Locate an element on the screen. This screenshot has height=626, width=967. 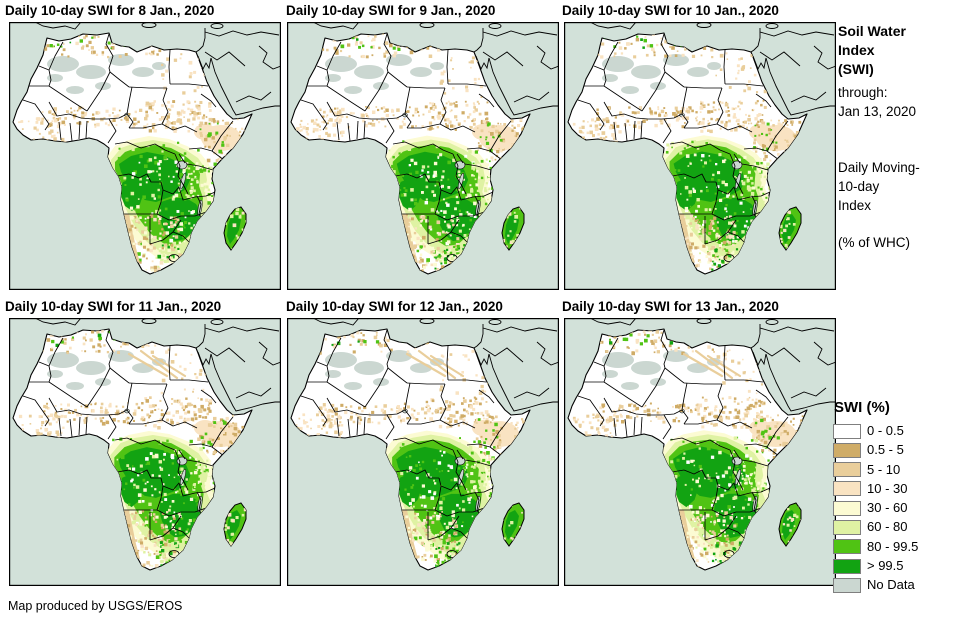
legend-row: 5 - 10 is located at coordinates (875, 469).